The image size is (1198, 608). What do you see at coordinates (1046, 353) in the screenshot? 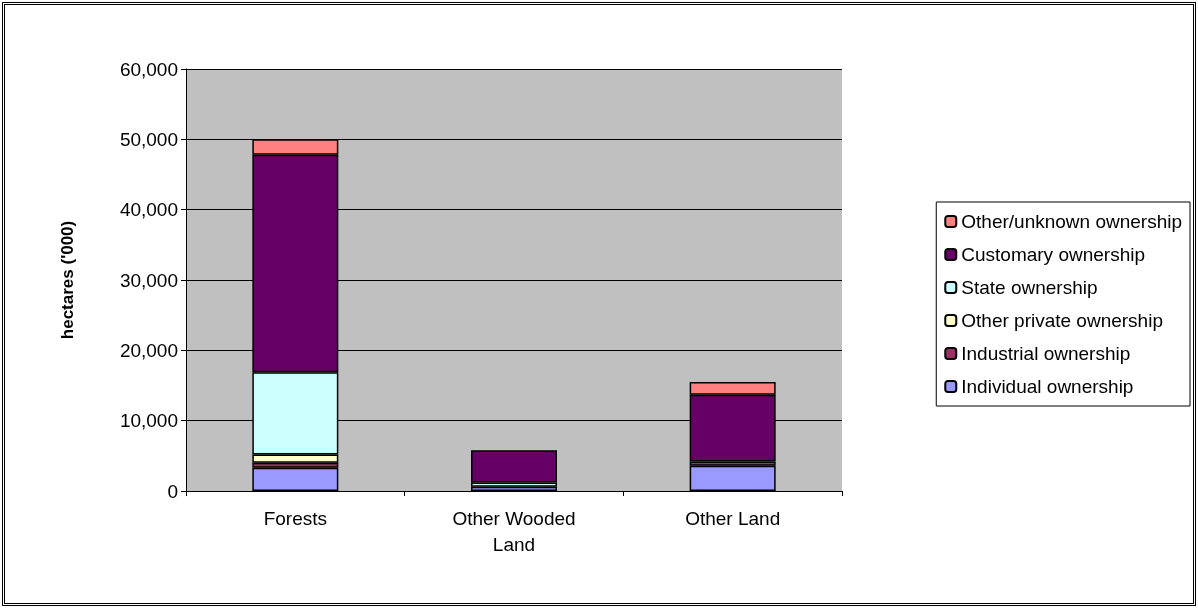
I see `legend-label: Industrial ownership` at bounding box center [1046, 353].